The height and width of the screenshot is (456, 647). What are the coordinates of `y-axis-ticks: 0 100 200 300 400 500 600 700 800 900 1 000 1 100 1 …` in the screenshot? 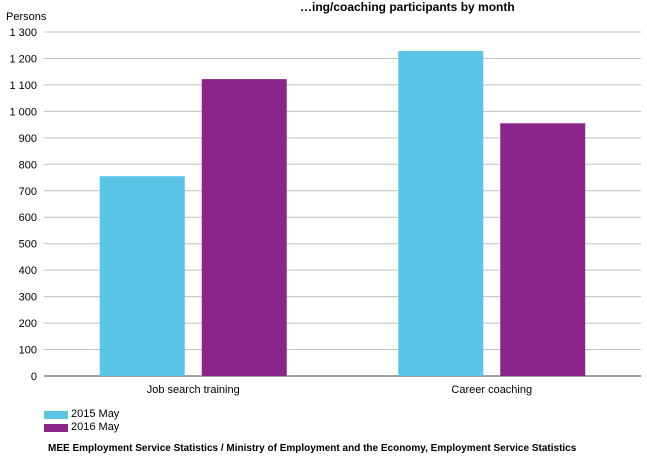 It's located at (23, 205).